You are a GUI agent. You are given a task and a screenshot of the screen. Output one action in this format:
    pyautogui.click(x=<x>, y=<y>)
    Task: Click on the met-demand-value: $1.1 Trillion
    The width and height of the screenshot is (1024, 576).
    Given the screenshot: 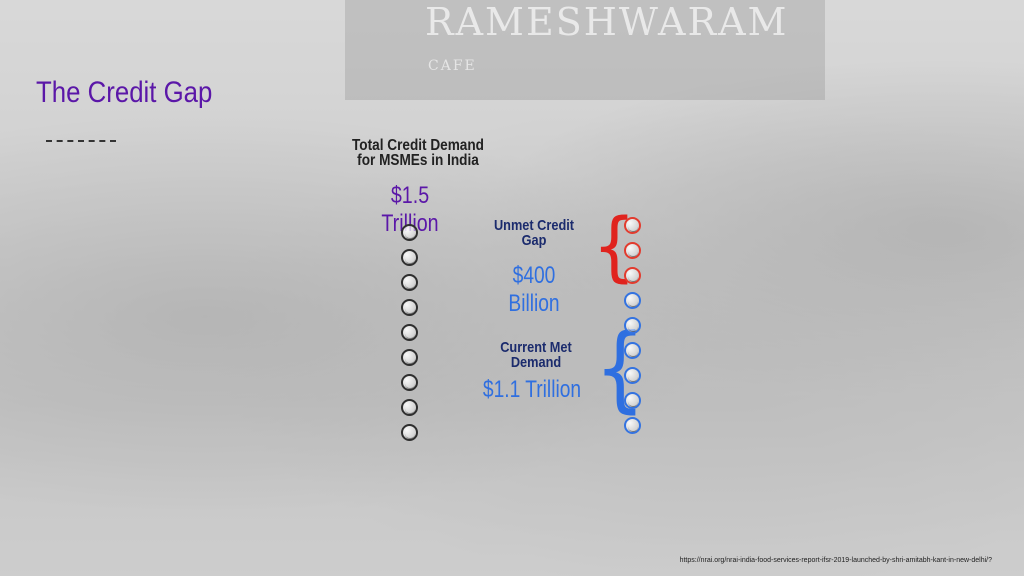 What is the action you would take?
    pyautogui.click(x=532, y=389)
    